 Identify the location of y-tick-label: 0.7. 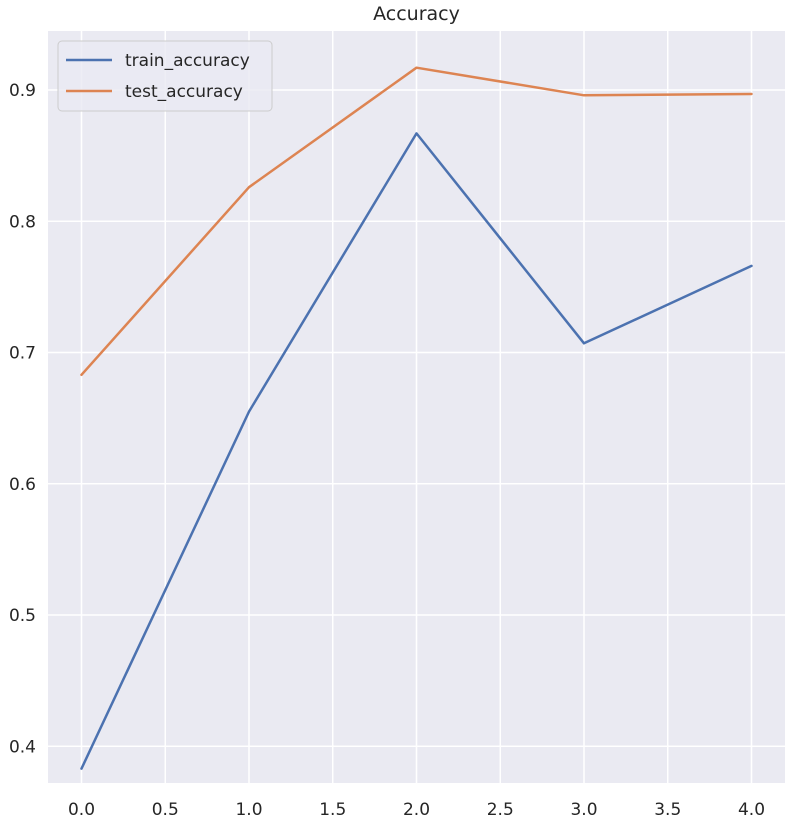
(22, 354).